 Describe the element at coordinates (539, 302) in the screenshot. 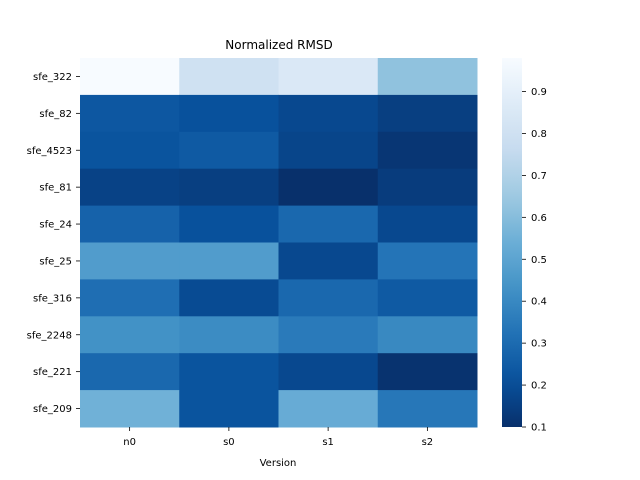

I see `colorbar-tick-label: 0.4` at that location.